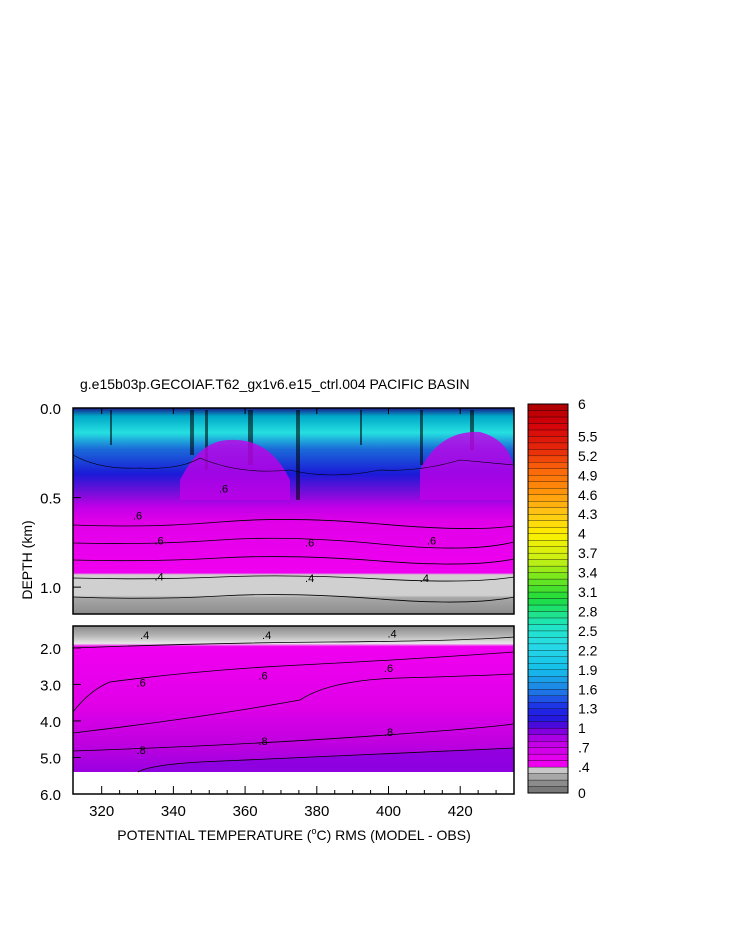  Describe the element at coordinates (582, 793) in the screenshot. I see `colorbar-label: 0` at that location.